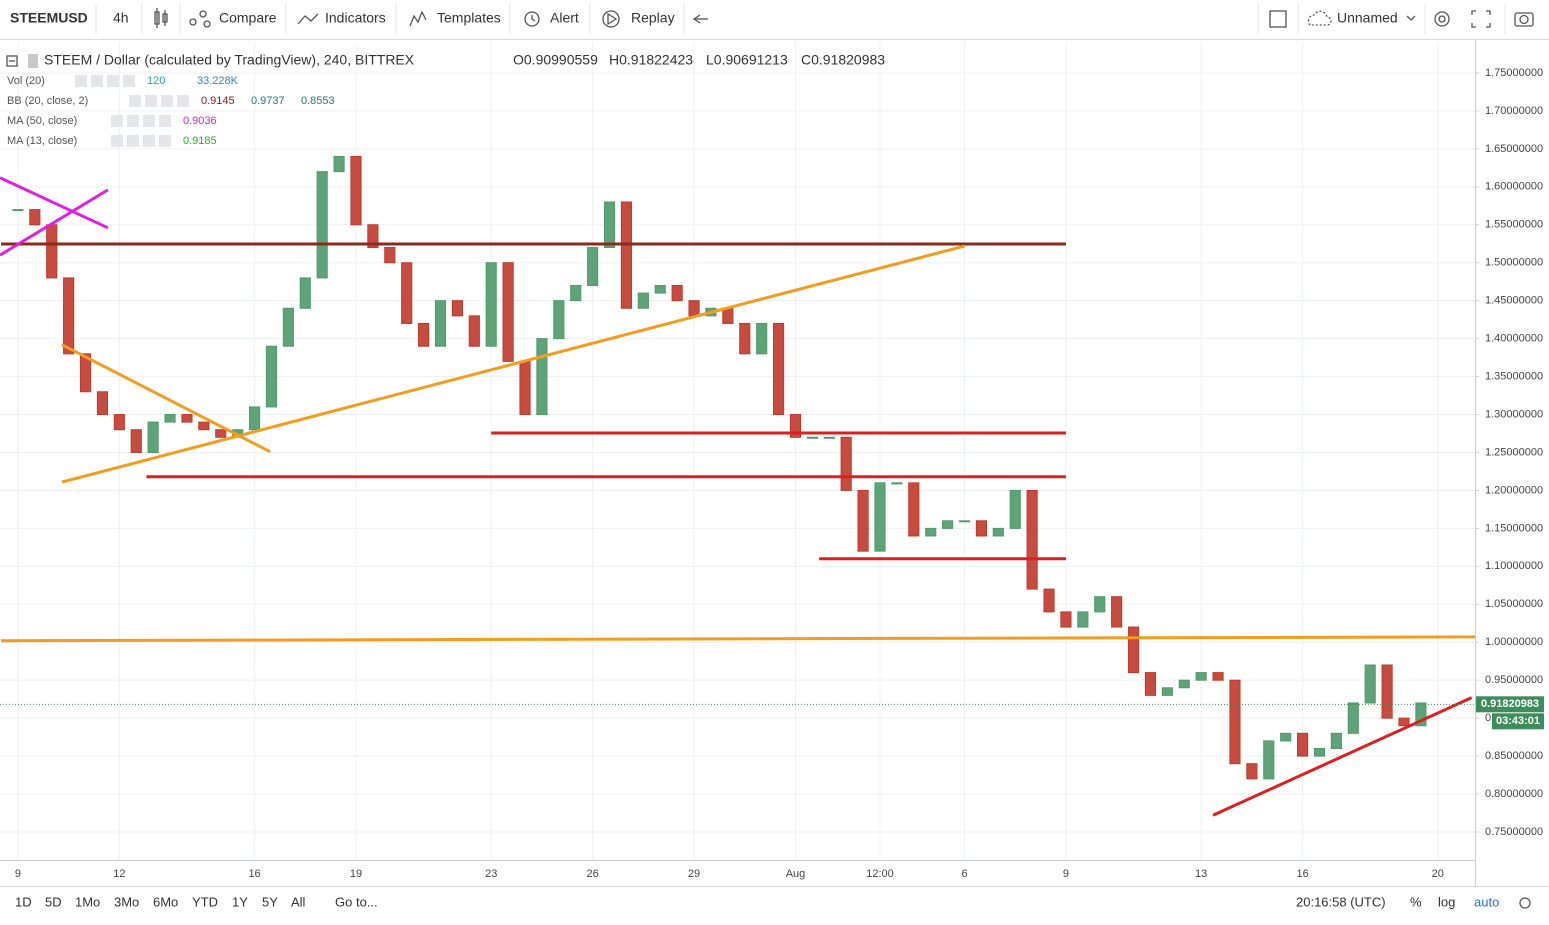 The height and width of the screenshot is (925, 1549). Describe the element at coordinates (651, 60) in the screenshot. I see `legend-ohlc: H0.91822423` at that location.